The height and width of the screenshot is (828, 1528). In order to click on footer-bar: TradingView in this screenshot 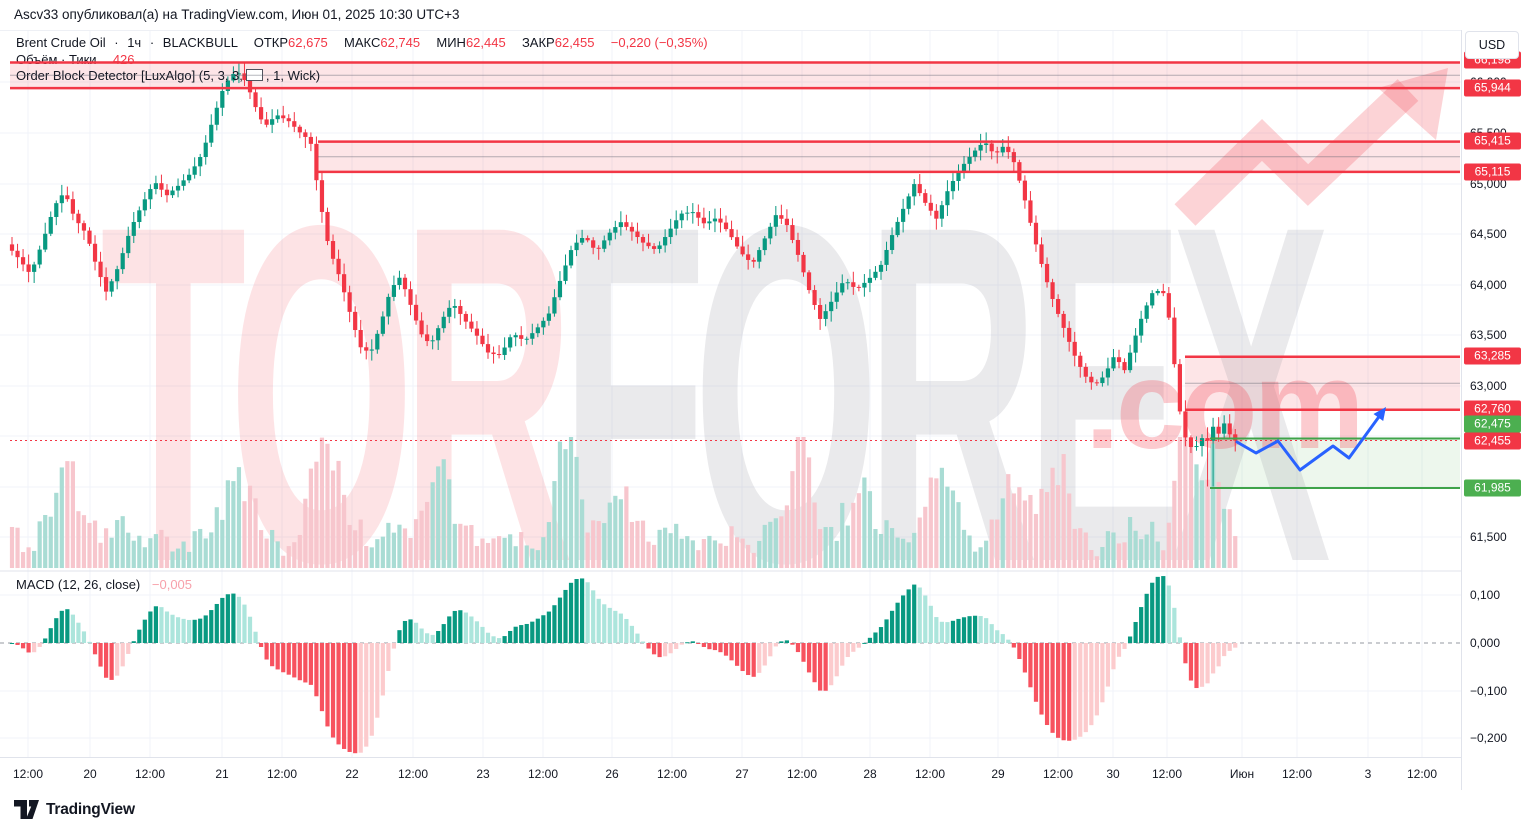, I will do `click(764, 809)`.